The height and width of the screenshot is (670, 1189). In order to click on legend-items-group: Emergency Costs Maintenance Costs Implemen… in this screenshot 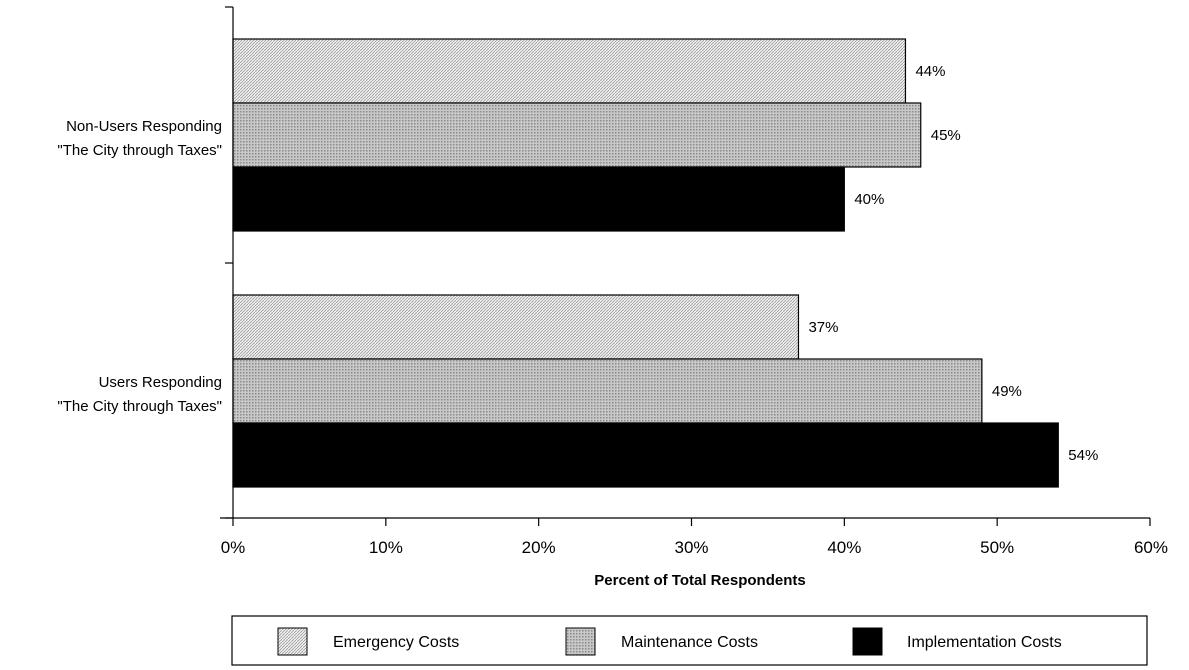, I will do `click(669, 641)`.